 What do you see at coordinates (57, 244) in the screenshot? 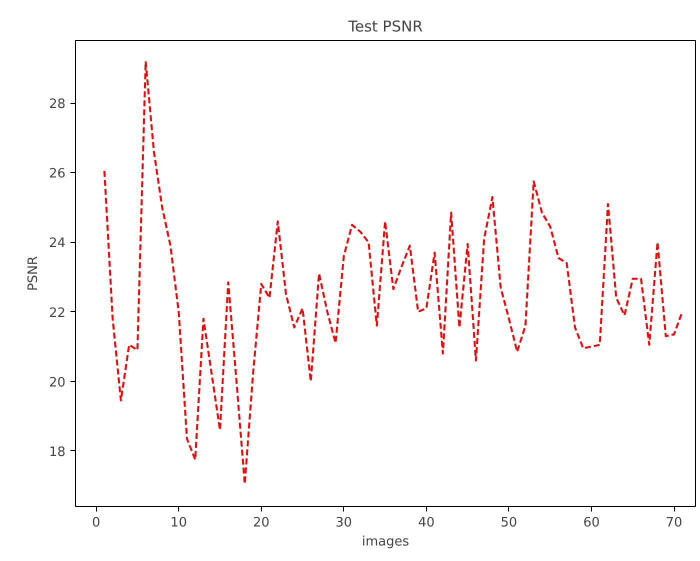
I see `y-tick-label: 24` at bounding box center [57, 244].